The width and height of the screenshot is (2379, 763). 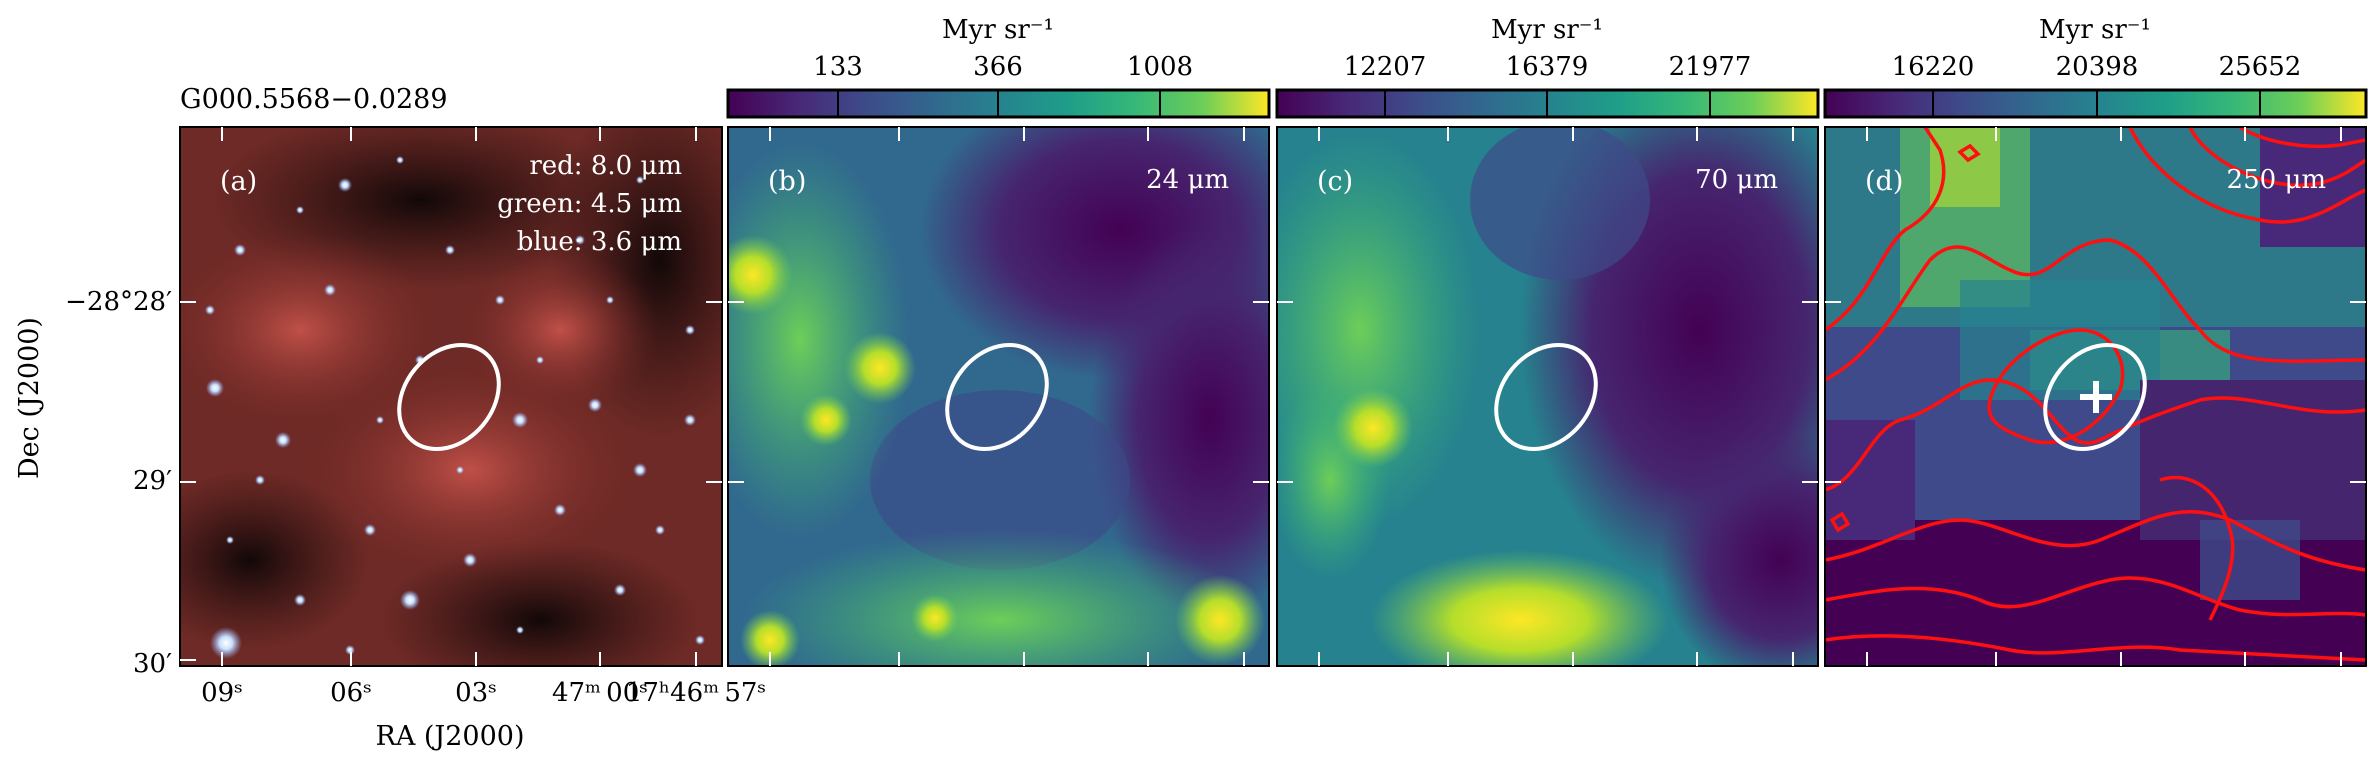 What do you see at coordinates (589, 204) in the screenshot?
I see `panel-a-band-green: green: 4.5 μm` at bounding box center [589, 204].